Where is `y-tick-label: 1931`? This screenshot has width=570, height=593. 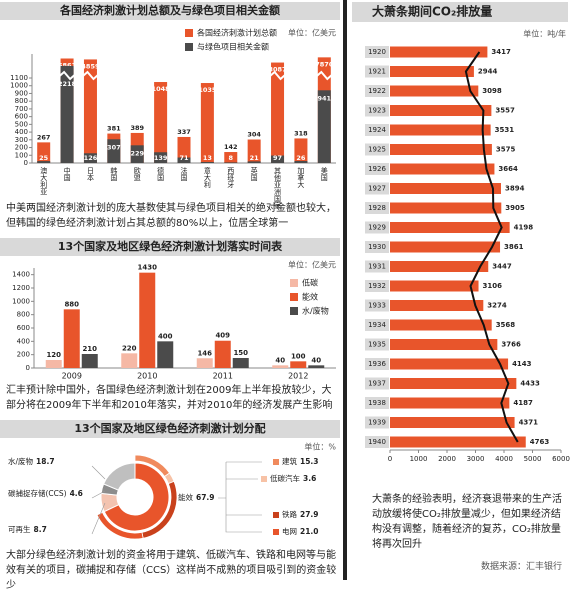
y-tick-label: 1931 is located at coordinates (377, 267).